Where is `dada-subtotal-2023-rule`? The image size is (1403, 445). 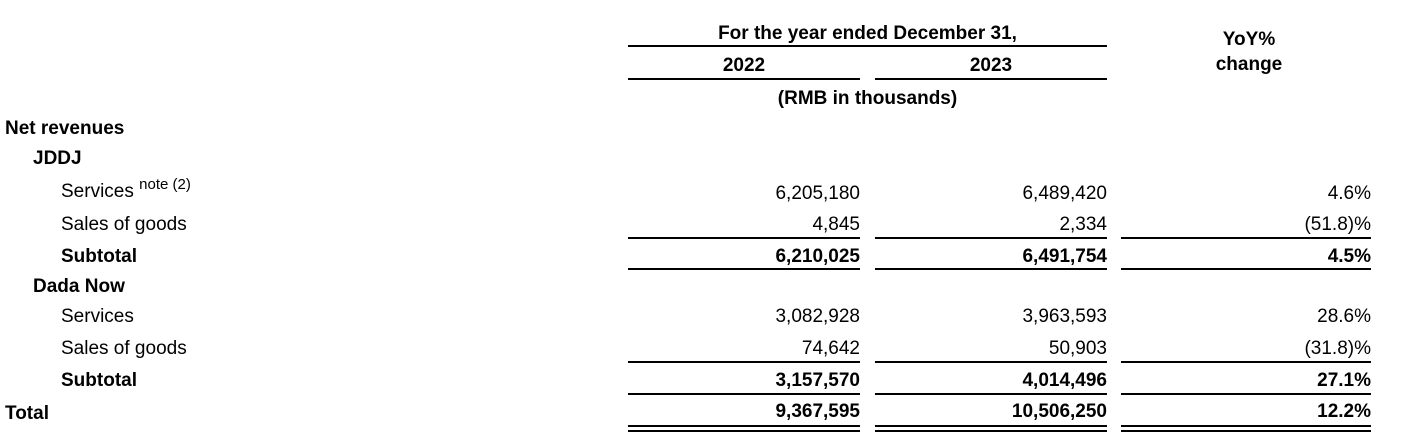
dada-subtotal-2023-rule is located at coordinates (991, 394).